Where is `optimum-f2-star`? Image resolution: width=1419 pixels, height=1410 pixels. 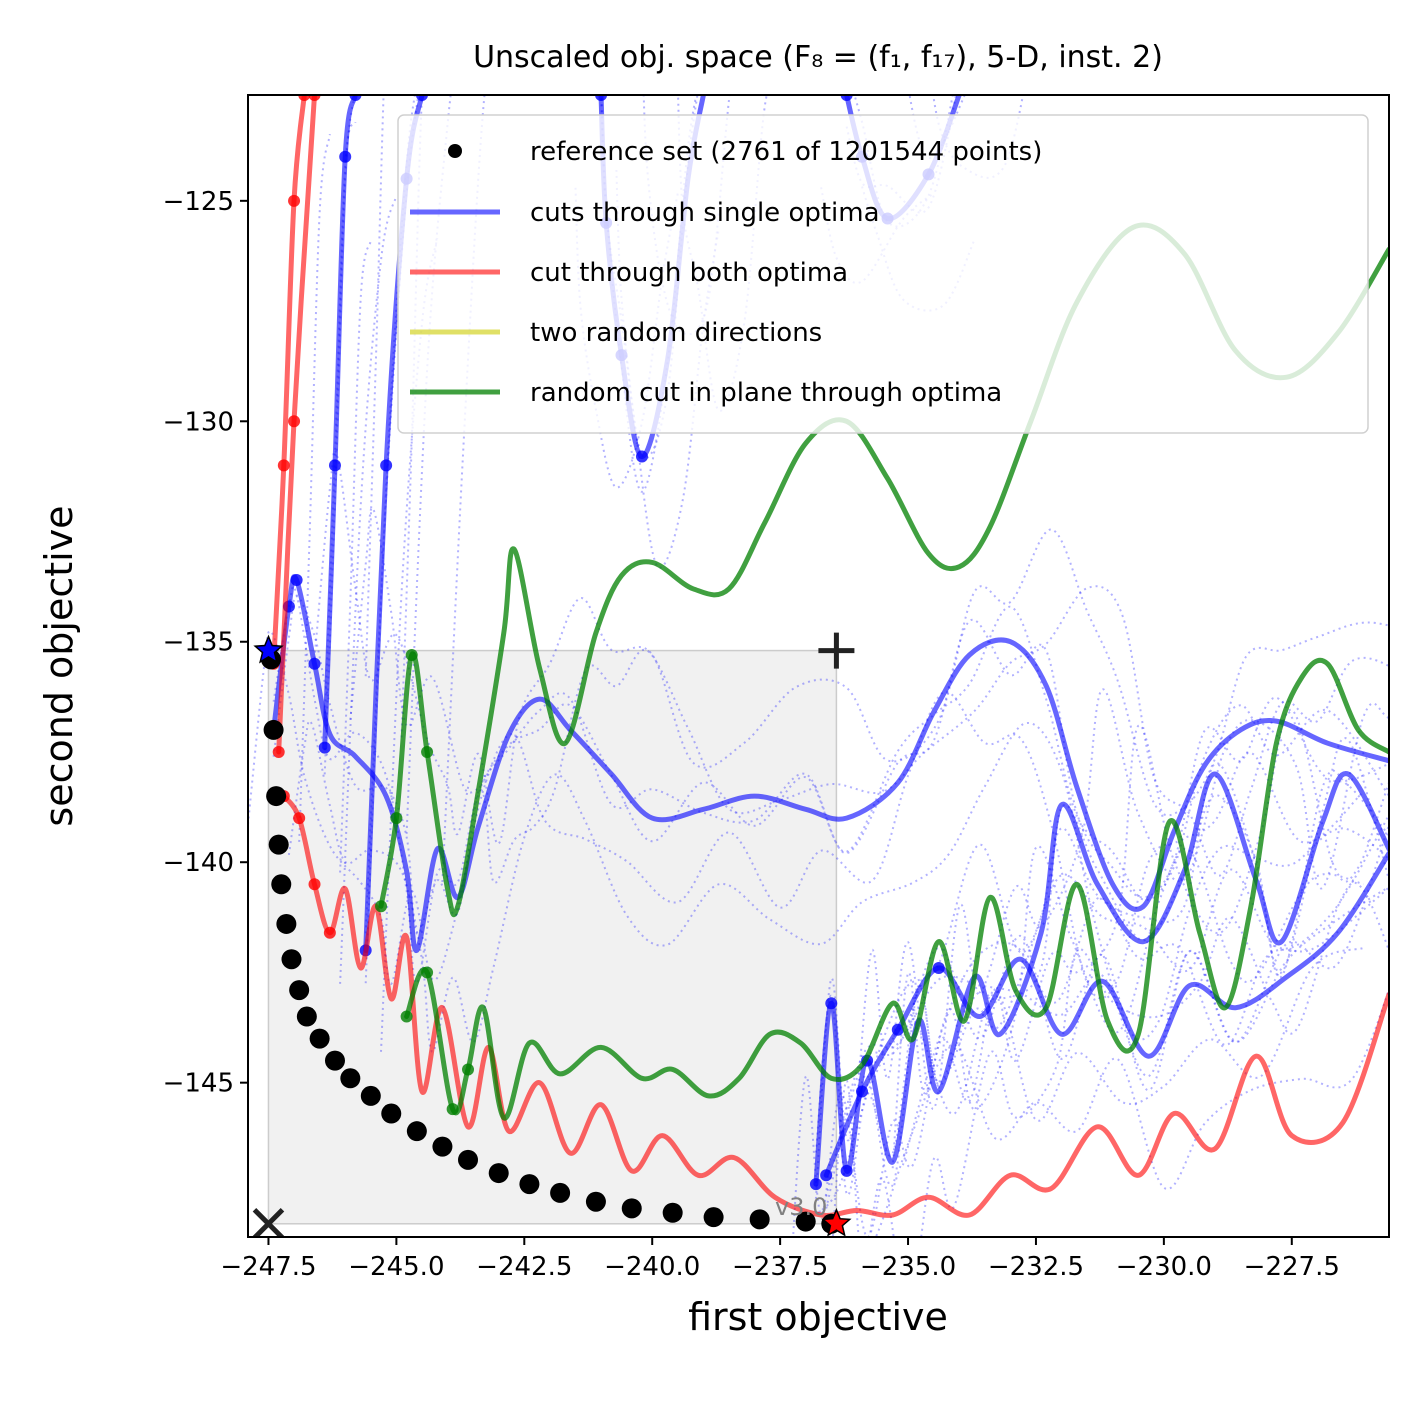 optimum-f2-star is located at coordinates (836, 1222).